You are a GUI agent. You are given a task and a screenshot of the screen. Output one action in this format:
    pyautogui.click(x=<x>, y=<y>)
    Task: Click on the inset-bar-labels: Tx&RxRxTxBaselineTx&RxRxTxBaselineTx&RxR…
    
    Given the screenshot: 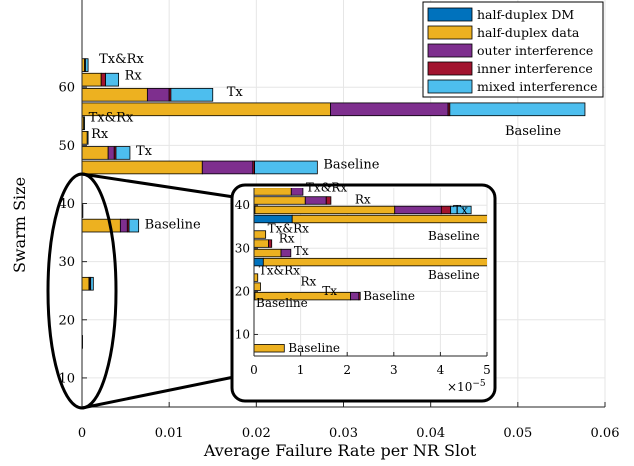 What is the action you would take?
    pyautogui.click(x=368, y=267)
    